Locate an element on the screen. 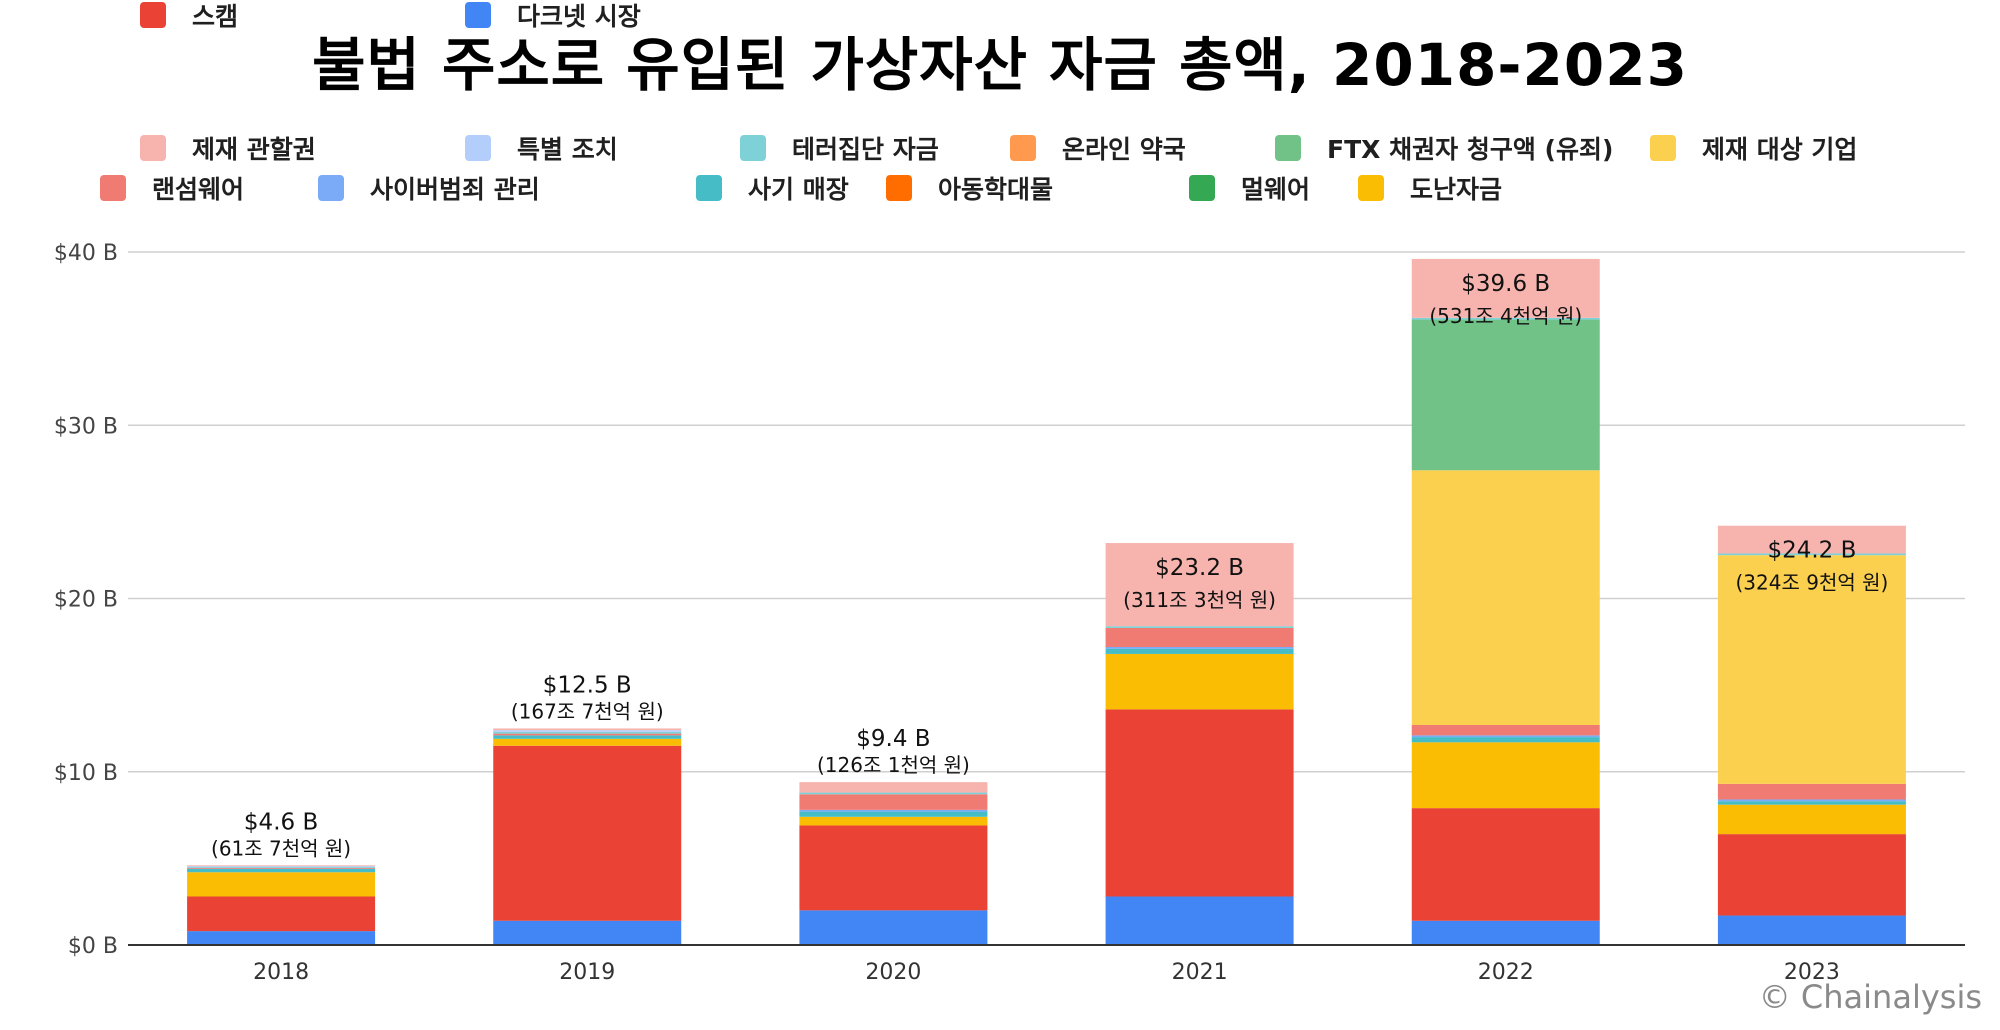  total-sublabel: (531조 4천억 원) is located at coordinates (1505, 316).